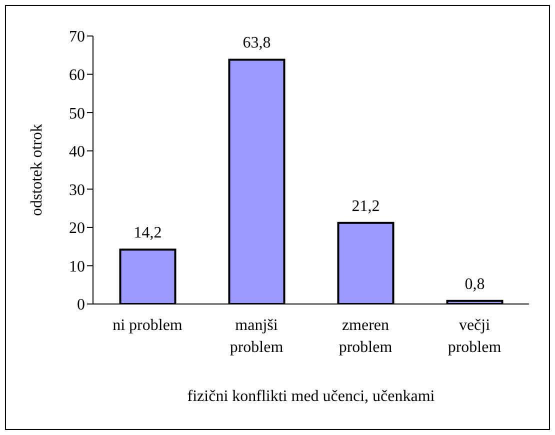 This screenshot has height=435, width=555. I want to click on y-tick-label: 10, so click(77, 267).